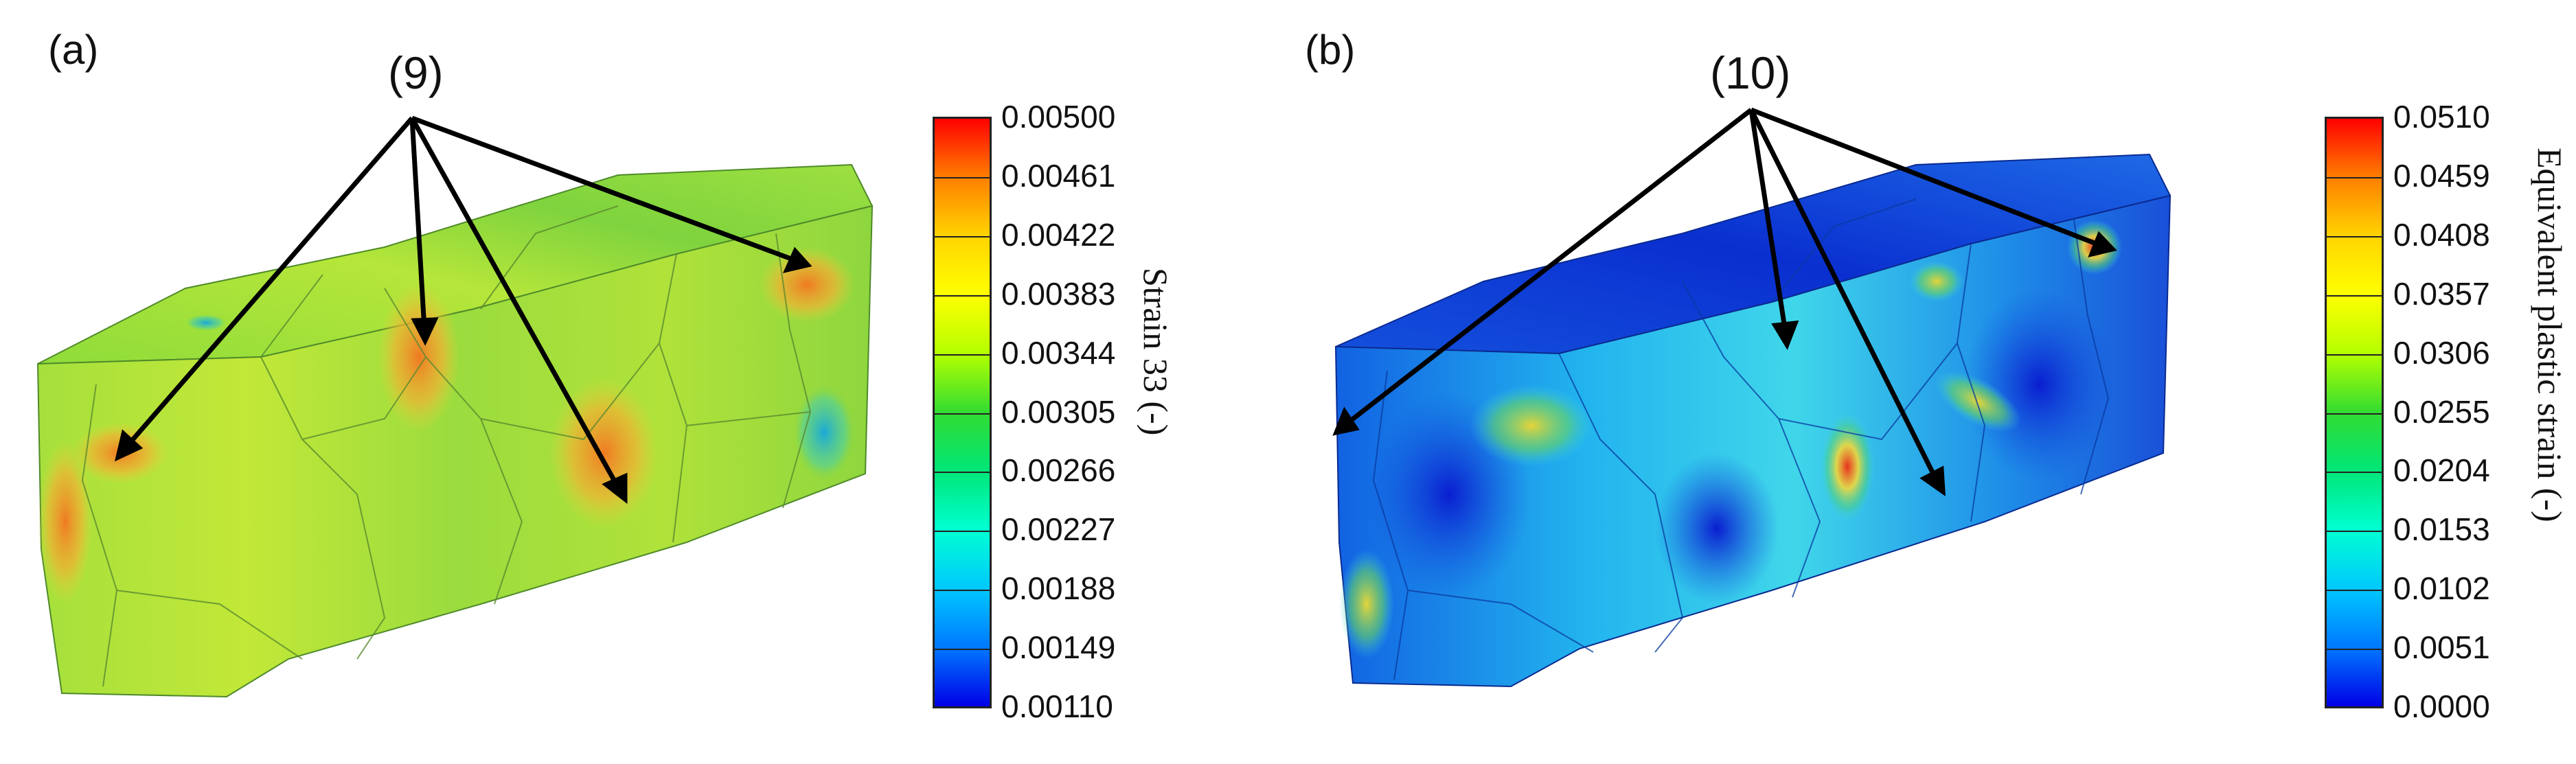 The image size is (2576, 764). What do you see at coordinates (2441, 588) in the screenshot?
I see `colorbar-tick-label: 0.0102` at bounding box center [2441, 588].